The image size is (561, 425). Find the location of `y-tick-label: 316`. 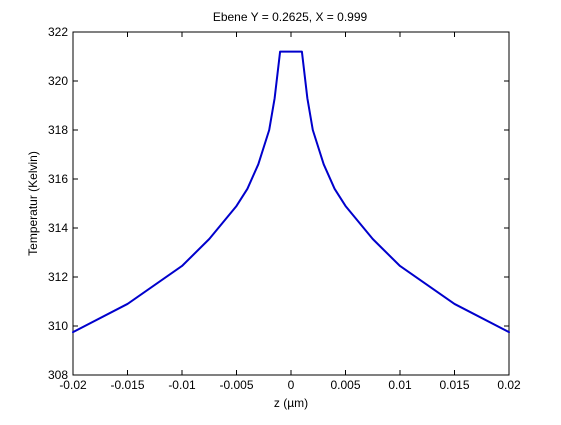

y-tick-label: 316 is located at coordinates (58, 179).